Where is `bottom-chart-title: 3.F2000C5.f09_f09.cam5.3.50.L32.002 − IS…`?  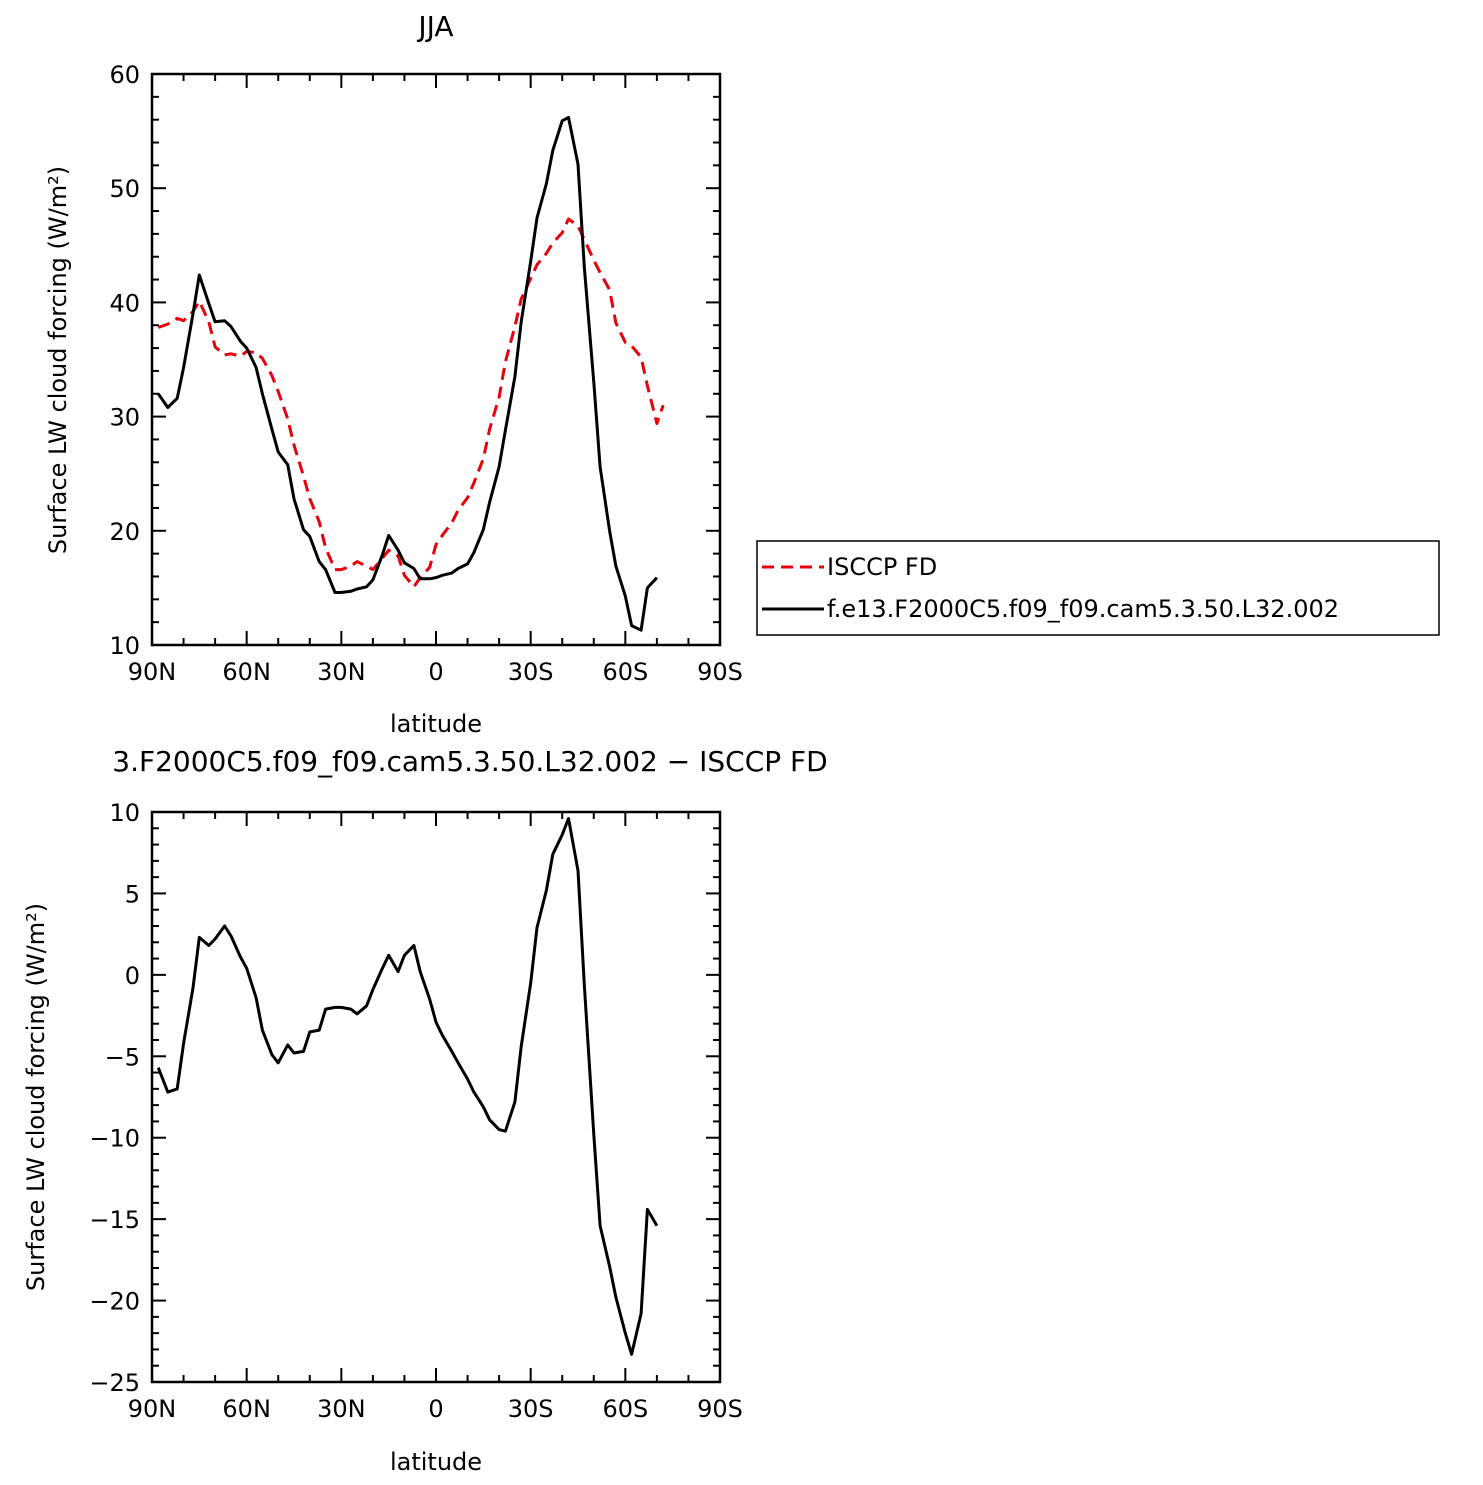
bottom-chart-title: 3.F2000C5.f09_f09.cam5.3.50.L32.002 − IS… is located at coordinates (469, 761).